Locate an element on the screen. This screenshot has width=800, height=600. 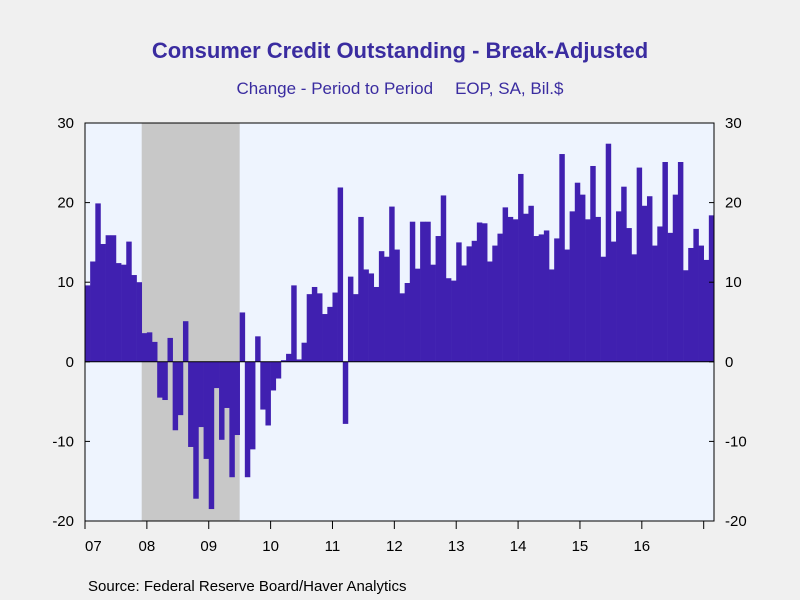
y-tick-label-right: 10 is located at coordinates (733, 282).